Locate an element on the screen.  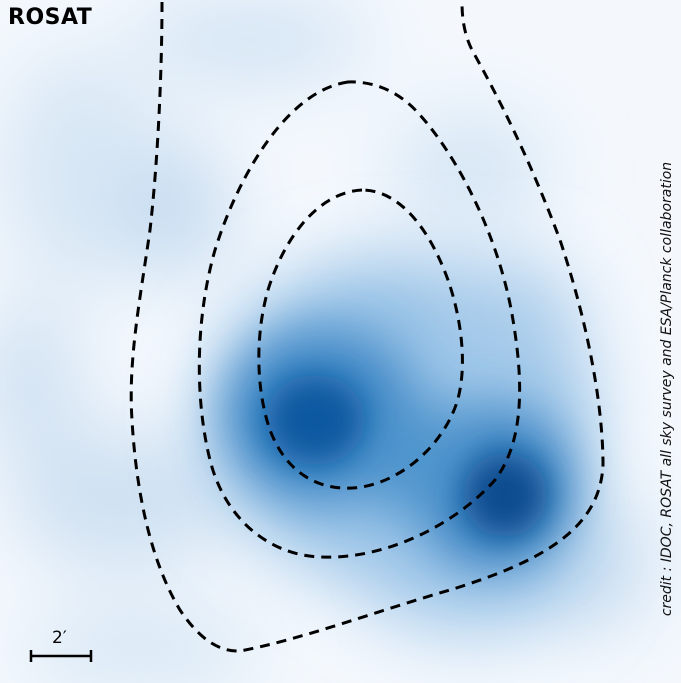
contour-inner is located at coordinates (360, 339).